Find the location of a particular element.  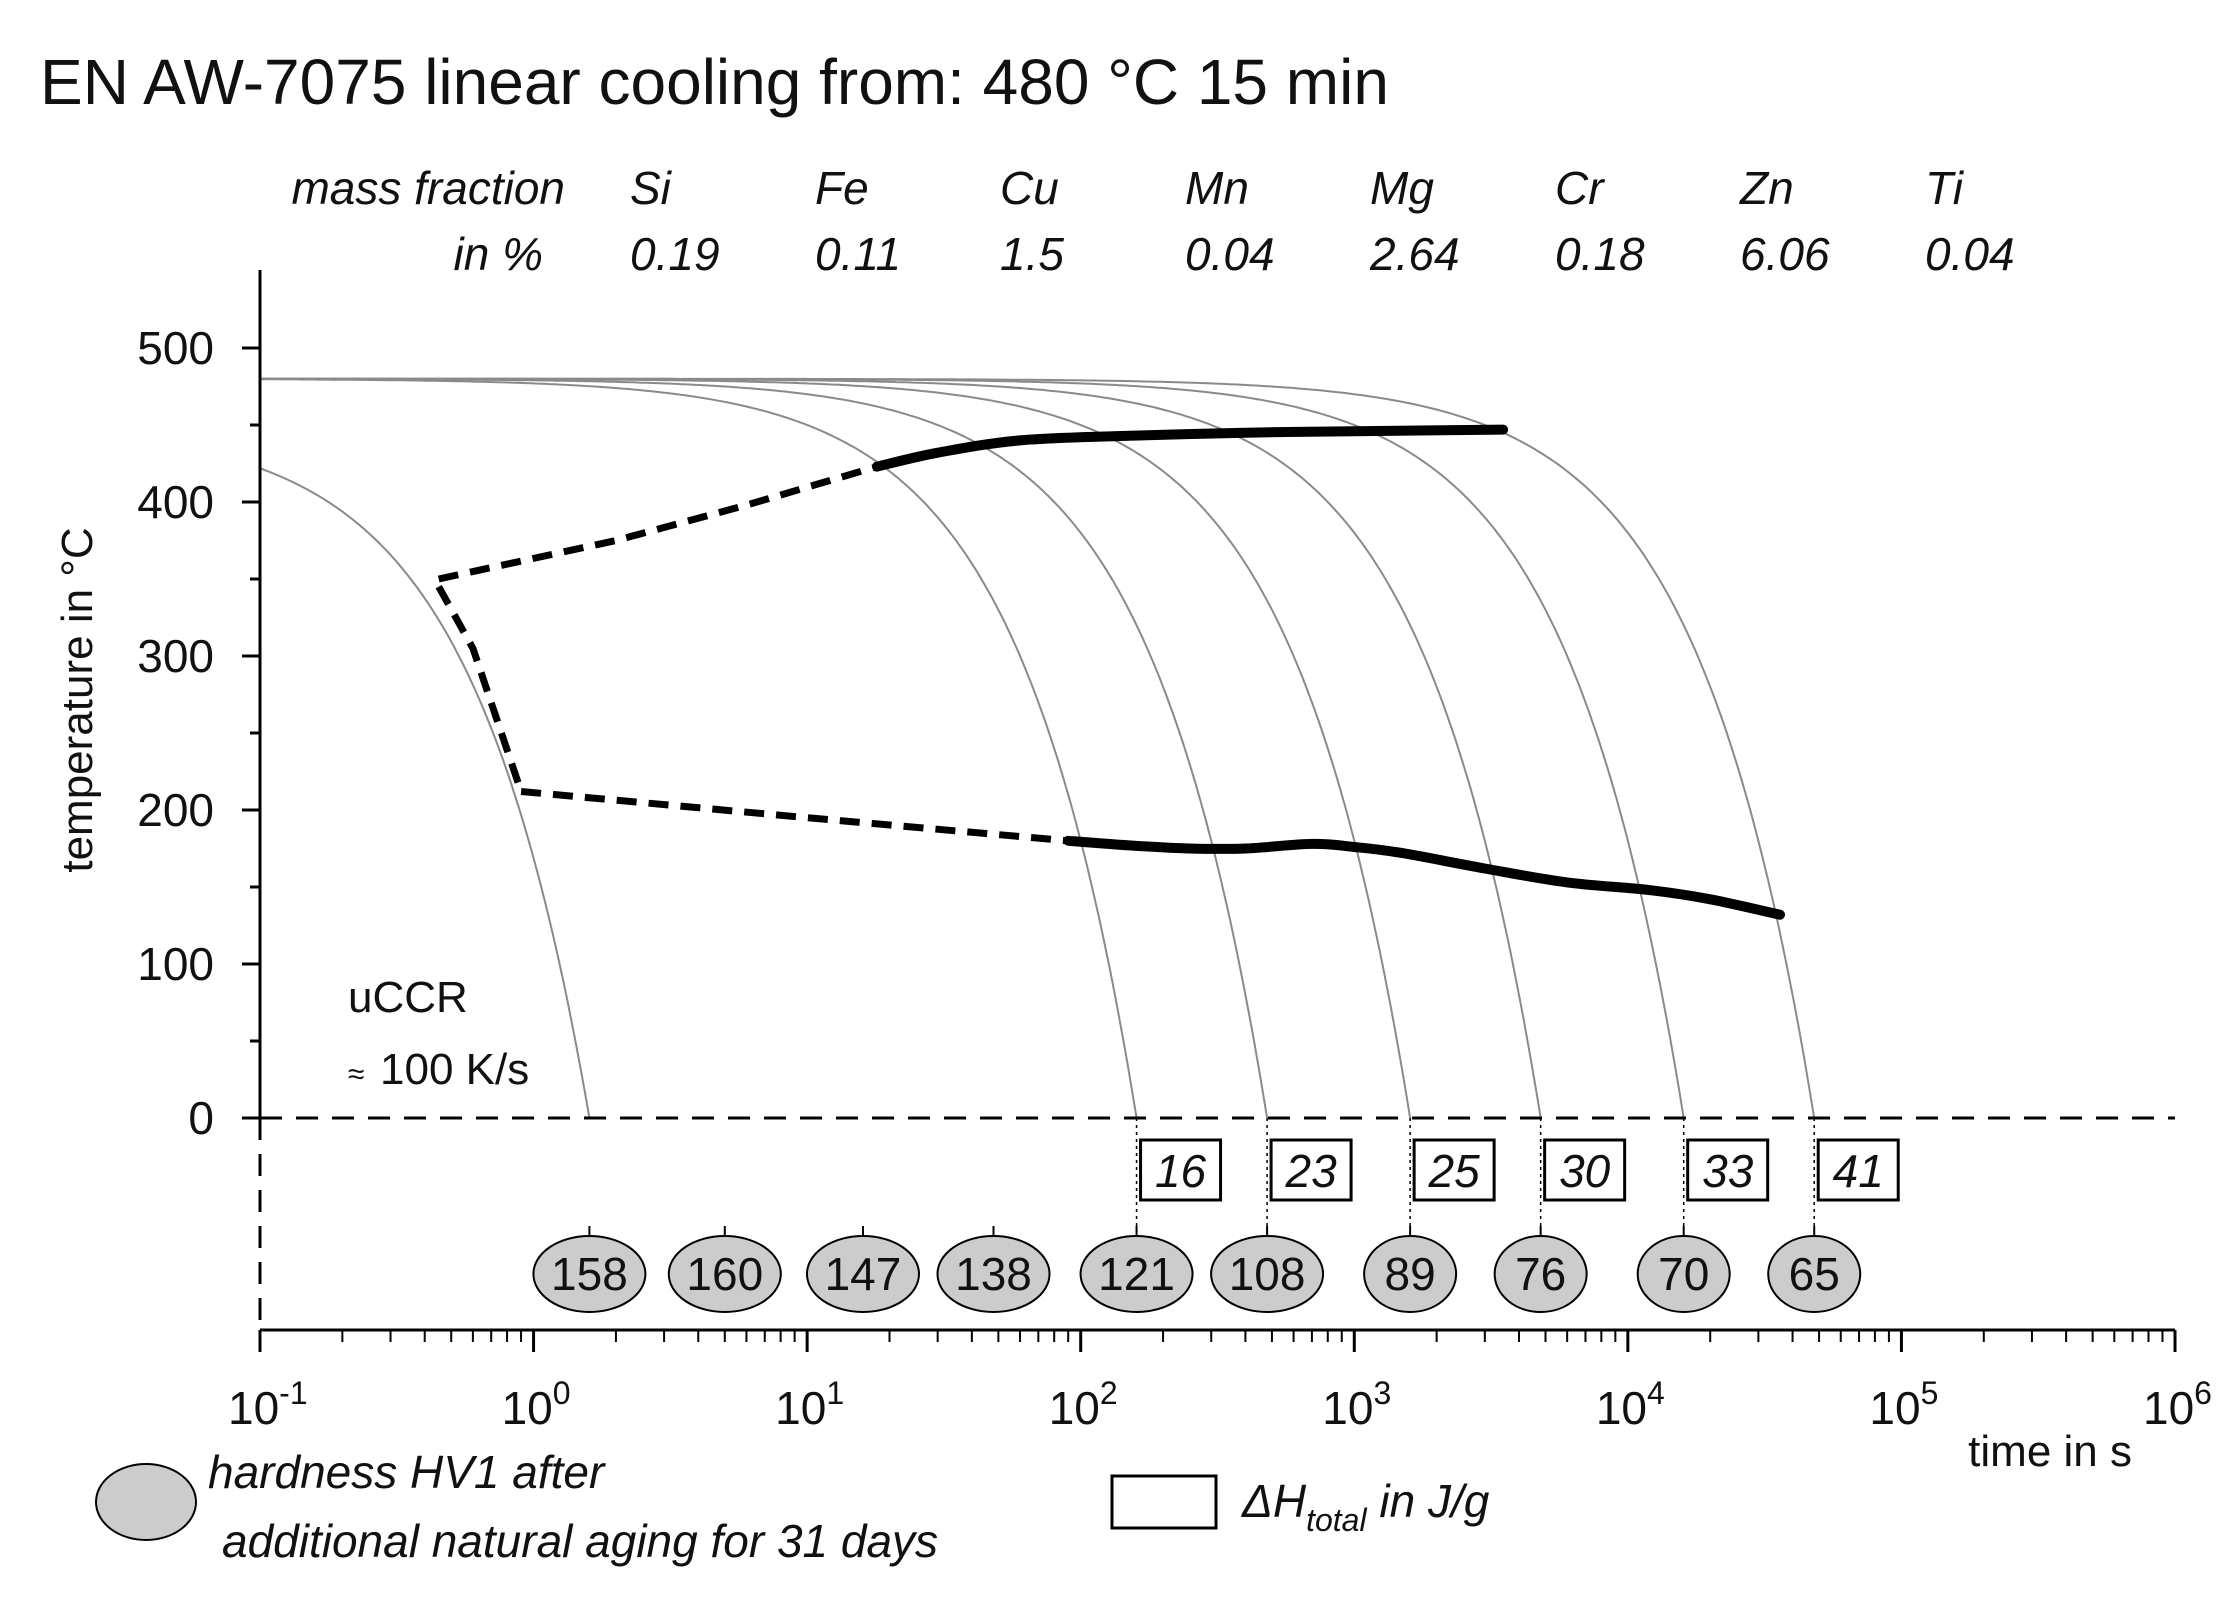

composition-value-Si: 0.19 is located at coordinates (675, 254).